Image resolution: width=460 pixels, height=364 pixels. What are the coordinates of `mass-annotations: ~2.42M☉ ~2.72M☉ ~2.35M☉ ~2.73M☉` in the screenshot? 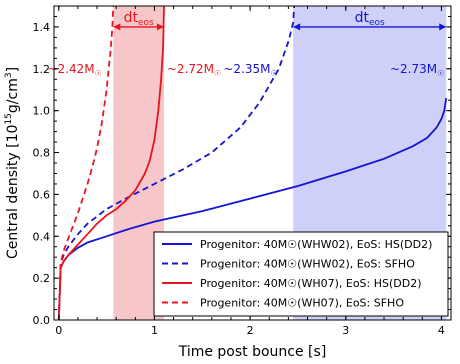 It's located at (246, 70).